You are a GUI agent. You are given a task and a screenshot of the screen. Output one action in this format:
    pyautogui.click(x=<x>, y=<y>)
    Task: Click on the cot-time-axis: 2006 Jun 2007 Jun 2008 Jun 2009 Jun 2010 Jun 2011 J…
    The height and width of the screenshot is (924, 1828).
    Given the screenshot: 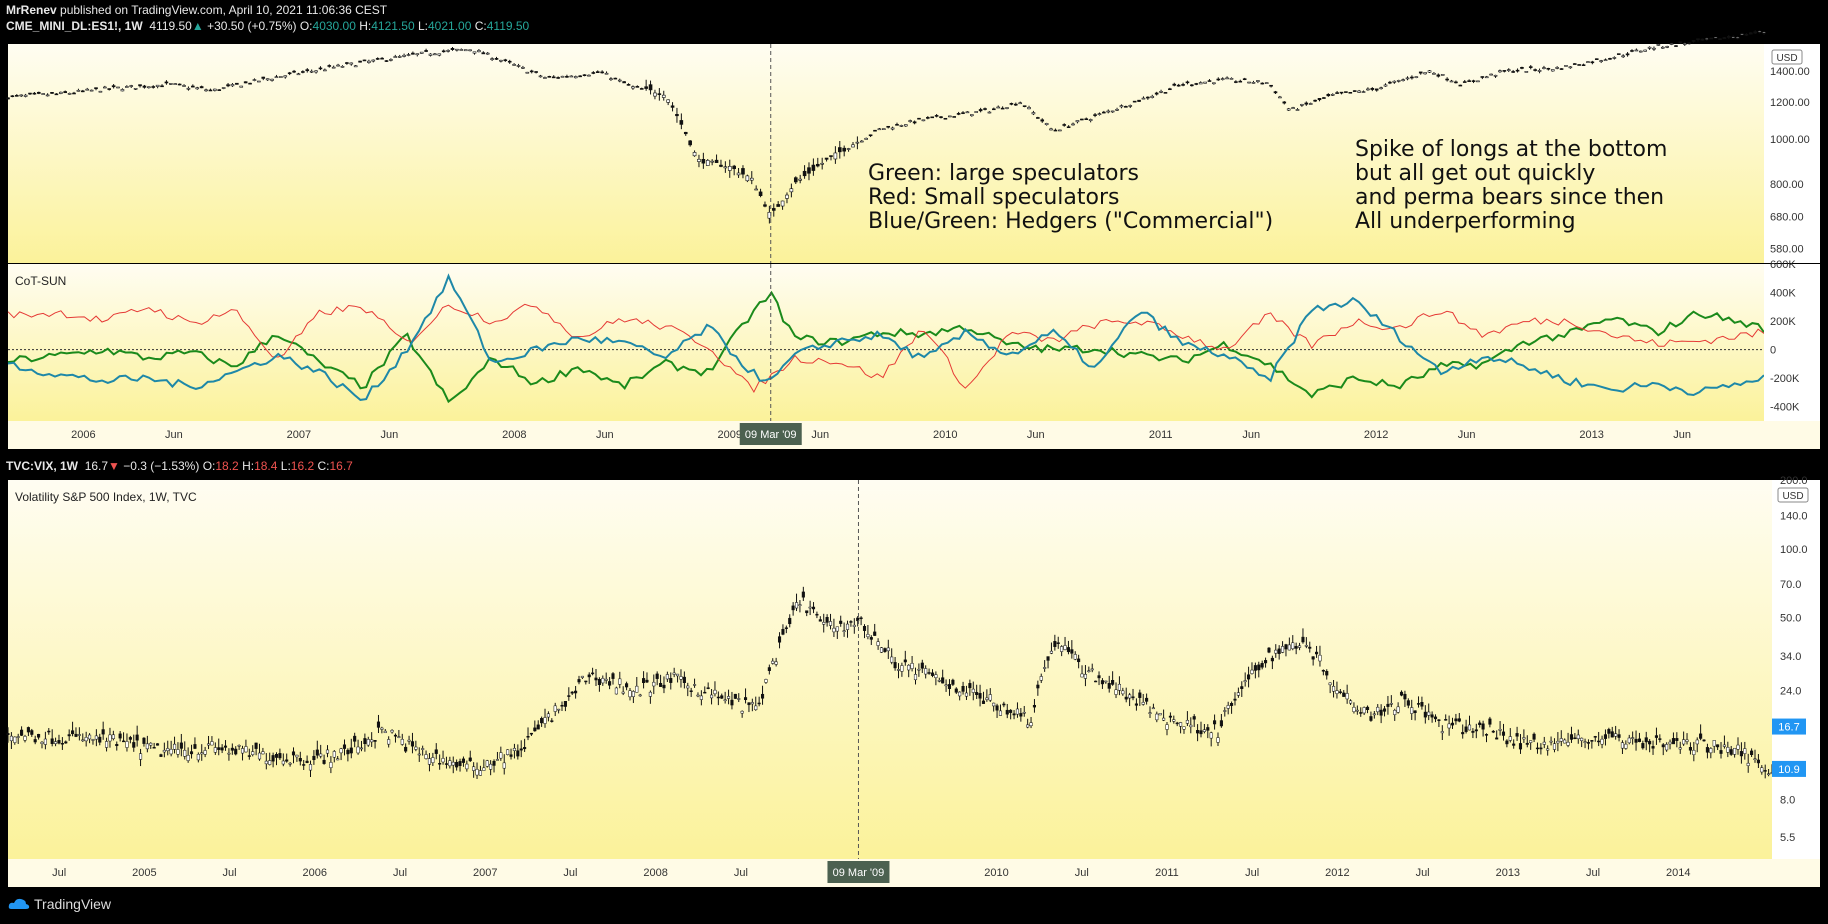 What is the action you would take?
    pyautogui.click(x=914, y=435)
    